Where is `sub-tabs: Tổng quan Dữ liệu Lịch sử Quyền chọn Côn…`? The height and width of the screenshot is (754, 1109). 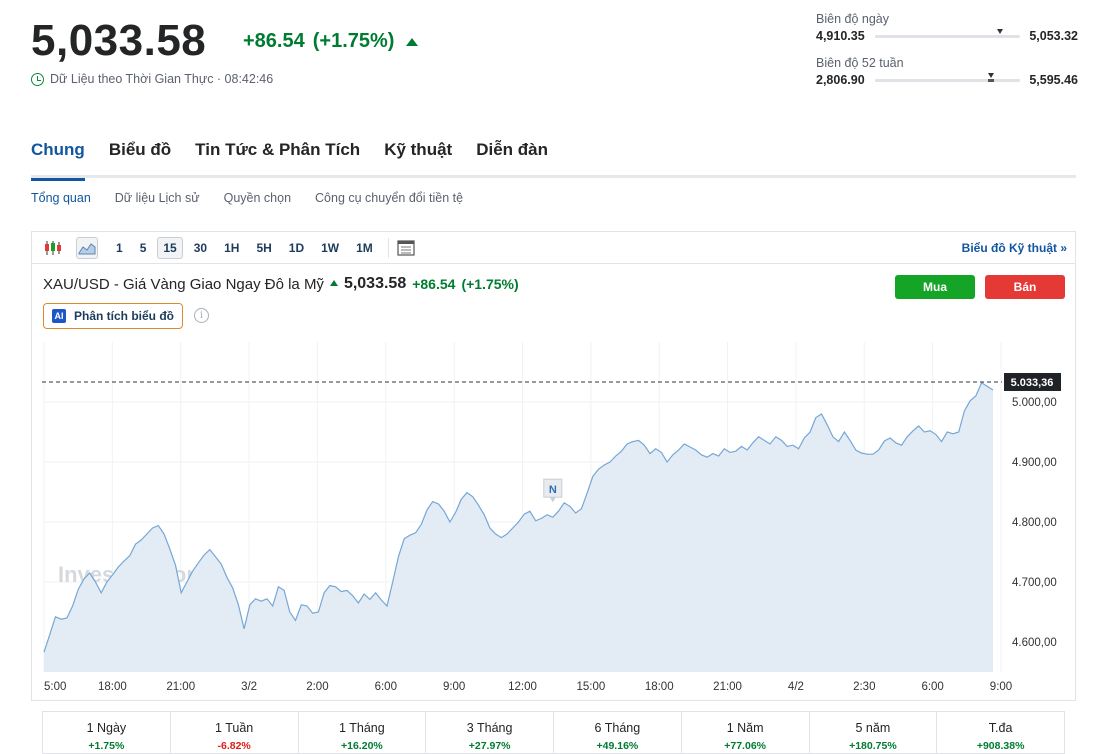 sub-tabs: Tổng quan Dữ liệu Lịch sử Quyền chọn Côn… is located at coordinates (247, 198).